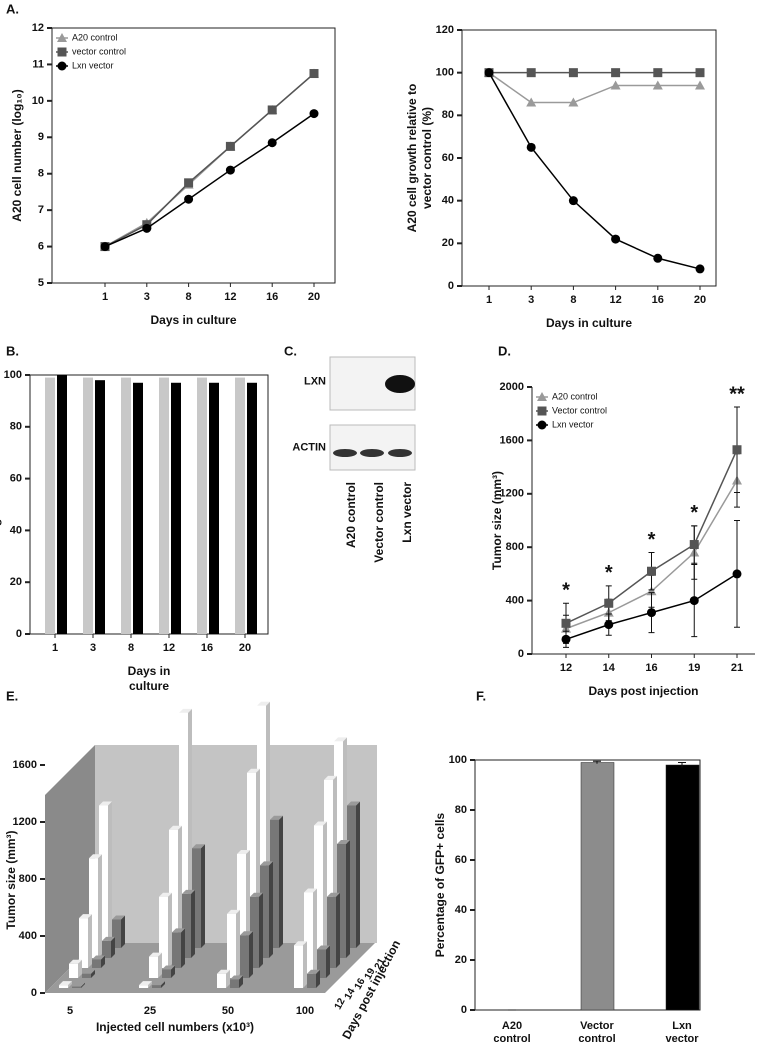 This screenshot has height=1049, width=763. What do you see at coordinates (309, 447) in the screenshot?
I see `blot-row-label: ACTIN` at bounding box center [309, 447].